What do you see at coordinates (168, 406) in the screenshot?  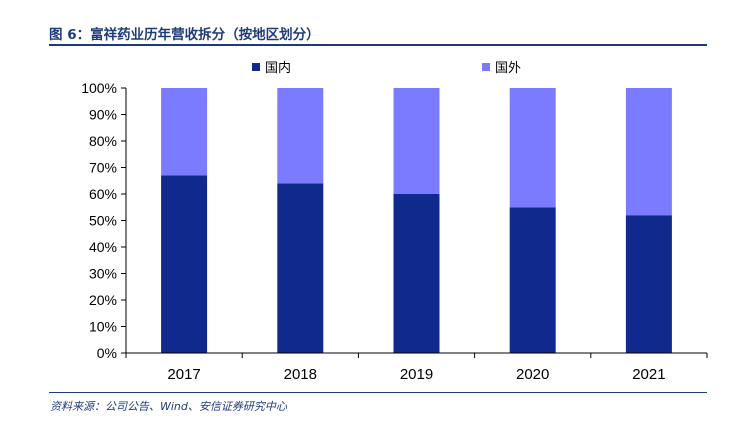 I see `source-note: 资料来源：公司公告、Wind、安信证券研究中心` at bounding box center [168, 406].